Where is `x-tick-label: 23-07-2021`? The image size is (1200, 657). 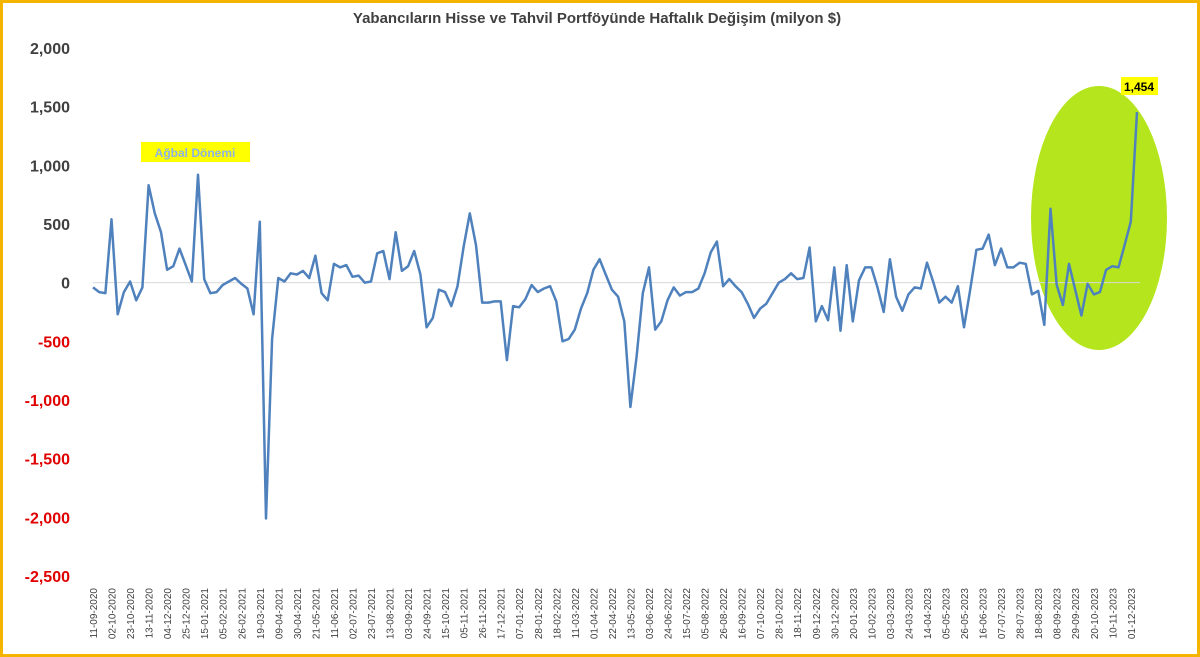 x-tick-label: 23-07-2021 is located at coordinates (372, 614).